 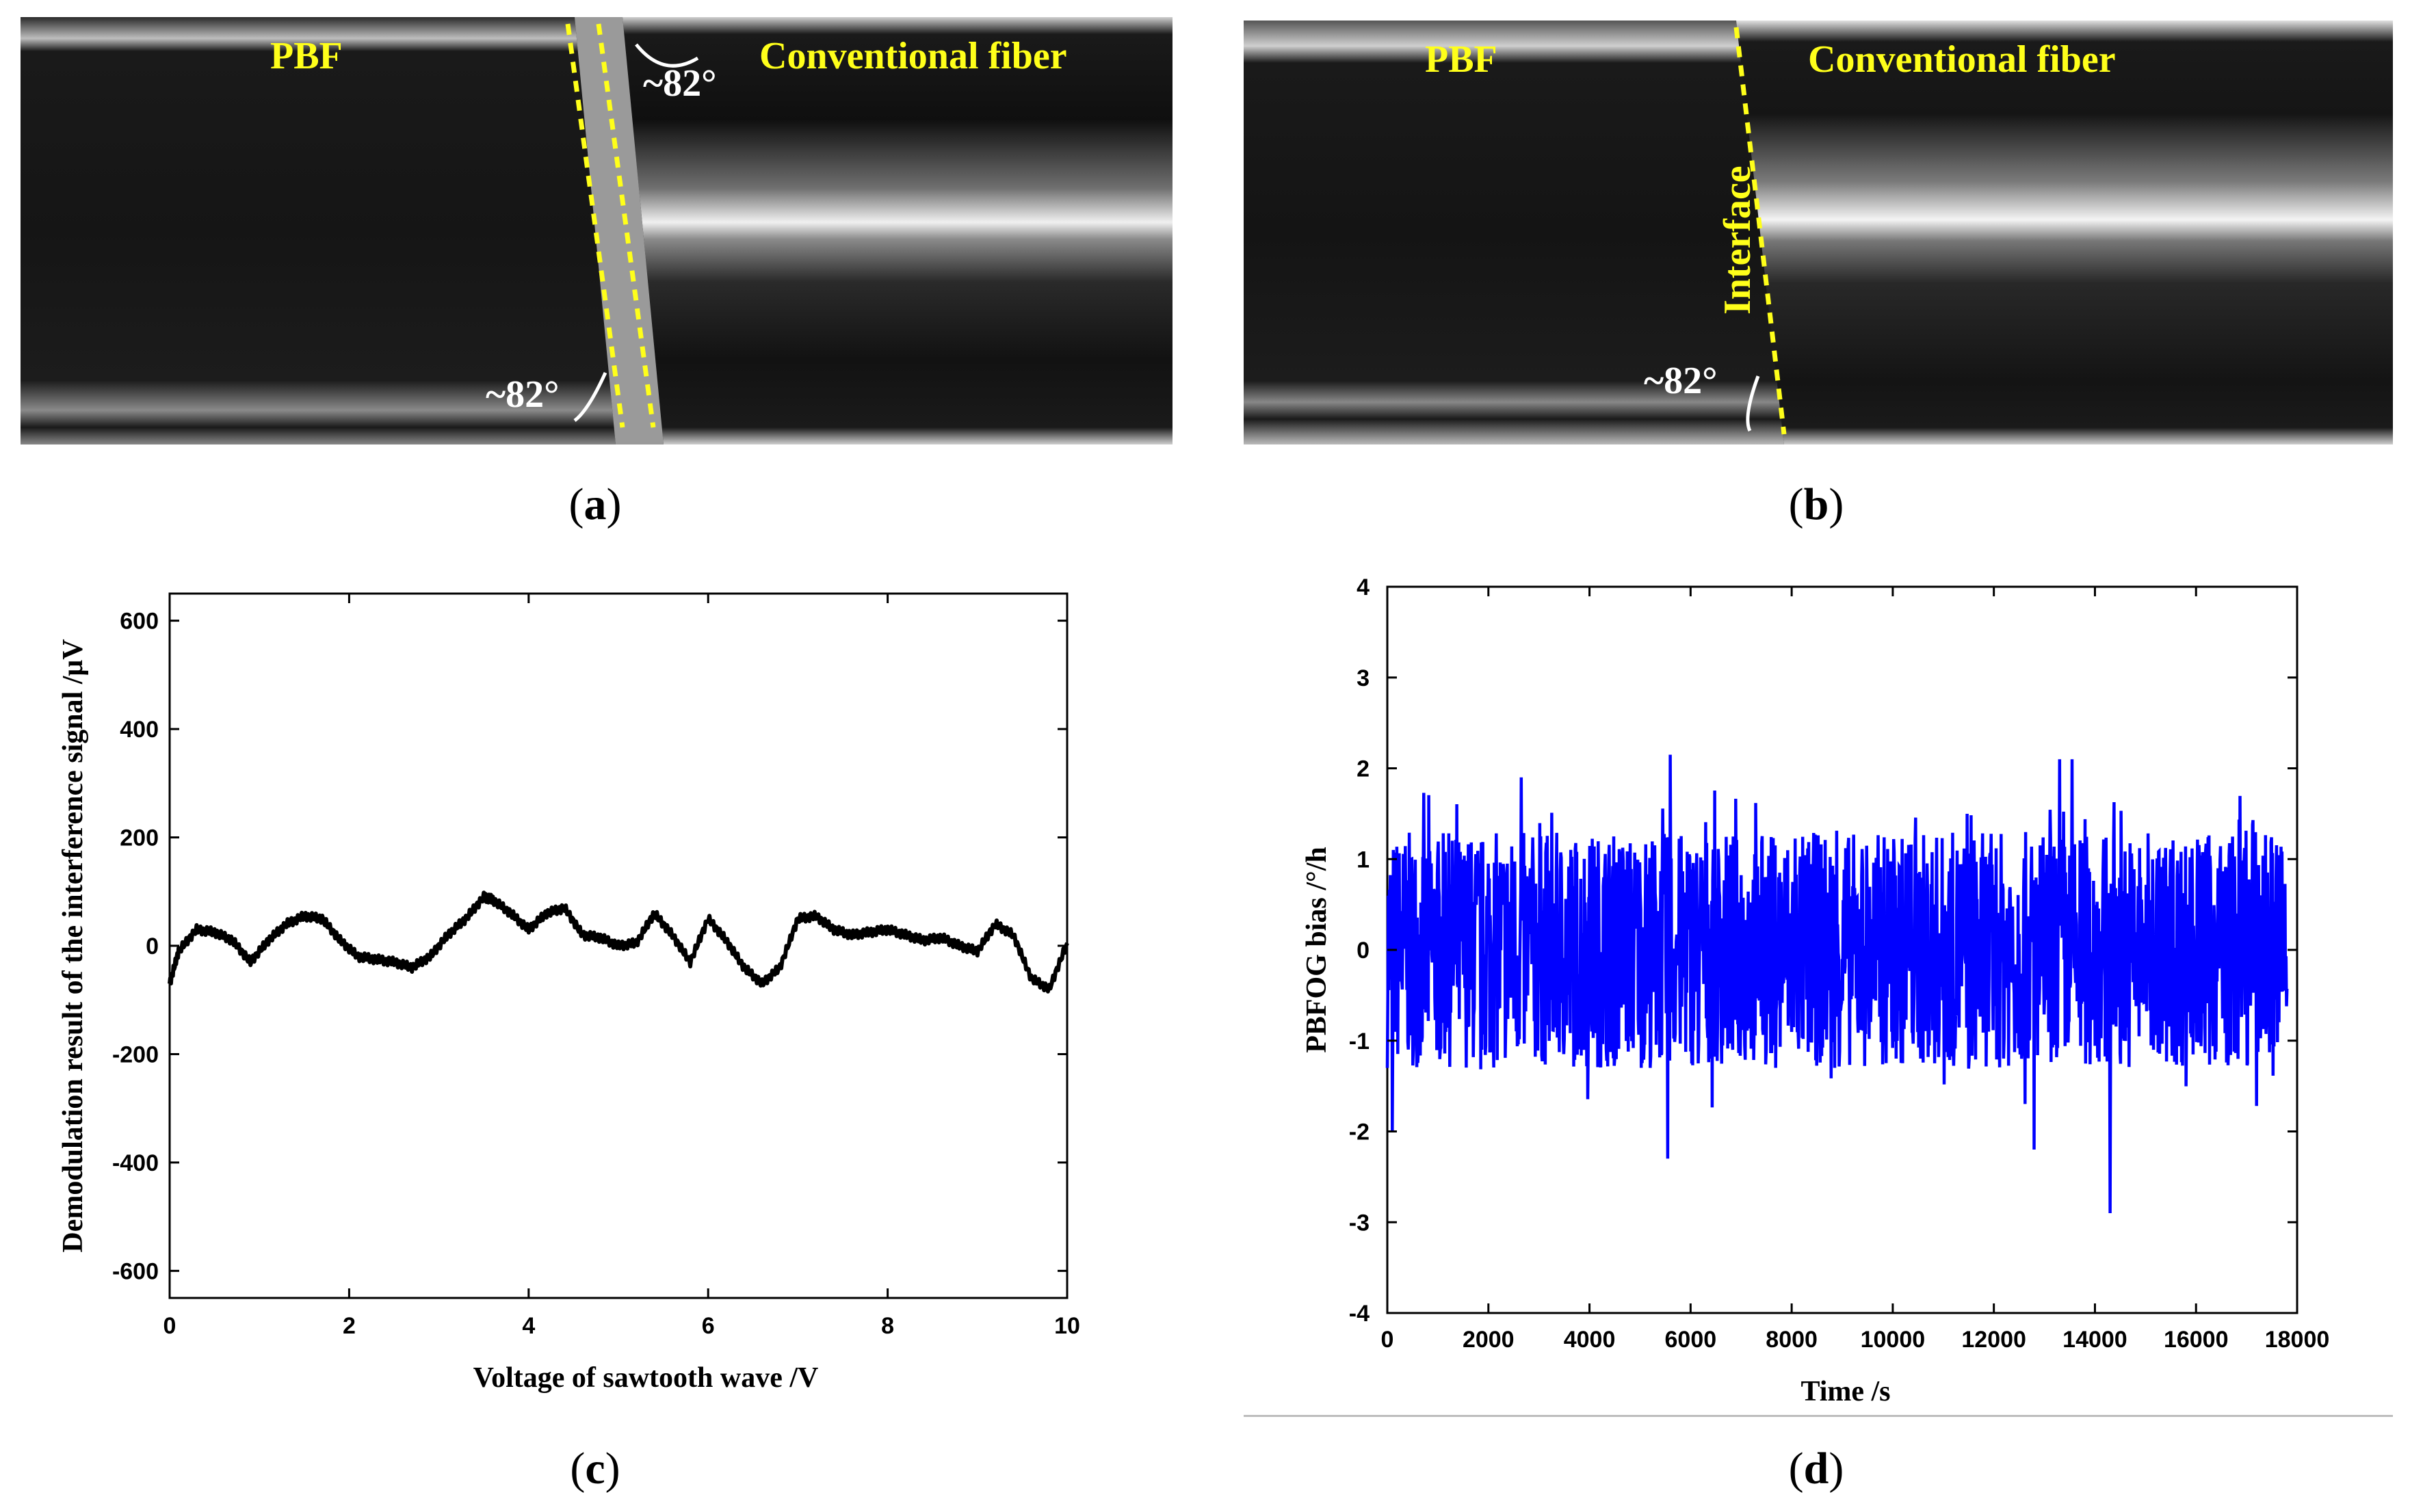 I want to click on x-axis-label: Time /s, so click(x=1845, y=1391).